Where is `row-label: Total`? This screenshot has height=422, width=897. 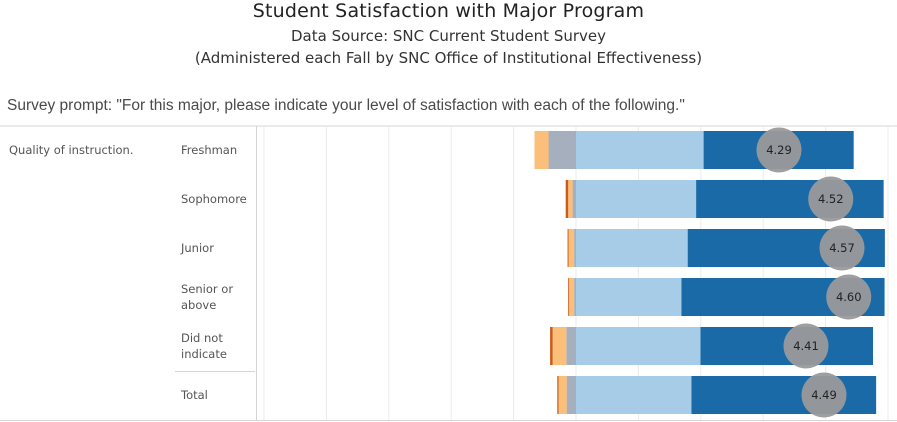
row-label: Total is located at coordinates (194, 395).